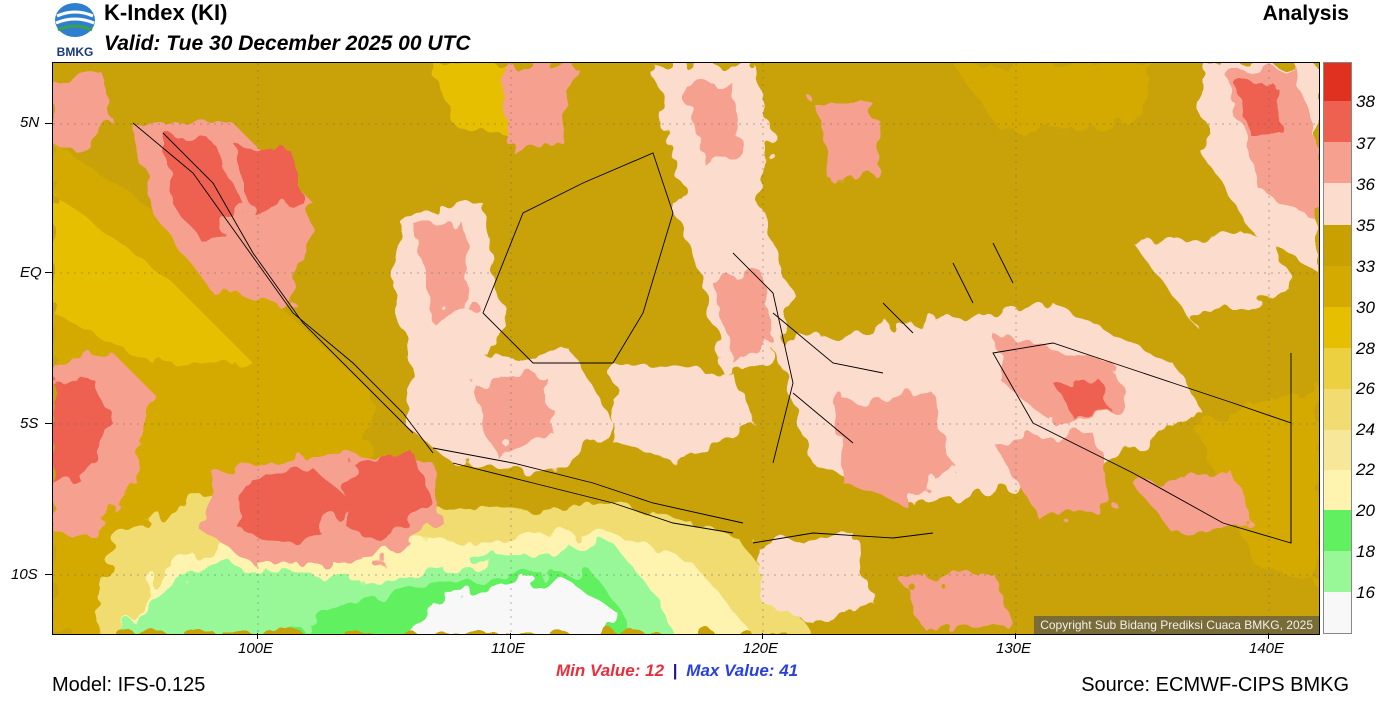 The image size is (1400, 709). What do you see at coordinates (75, 51) in the screenshot?
I see `logo-text: BMKG` at bounding box center [75, 51].